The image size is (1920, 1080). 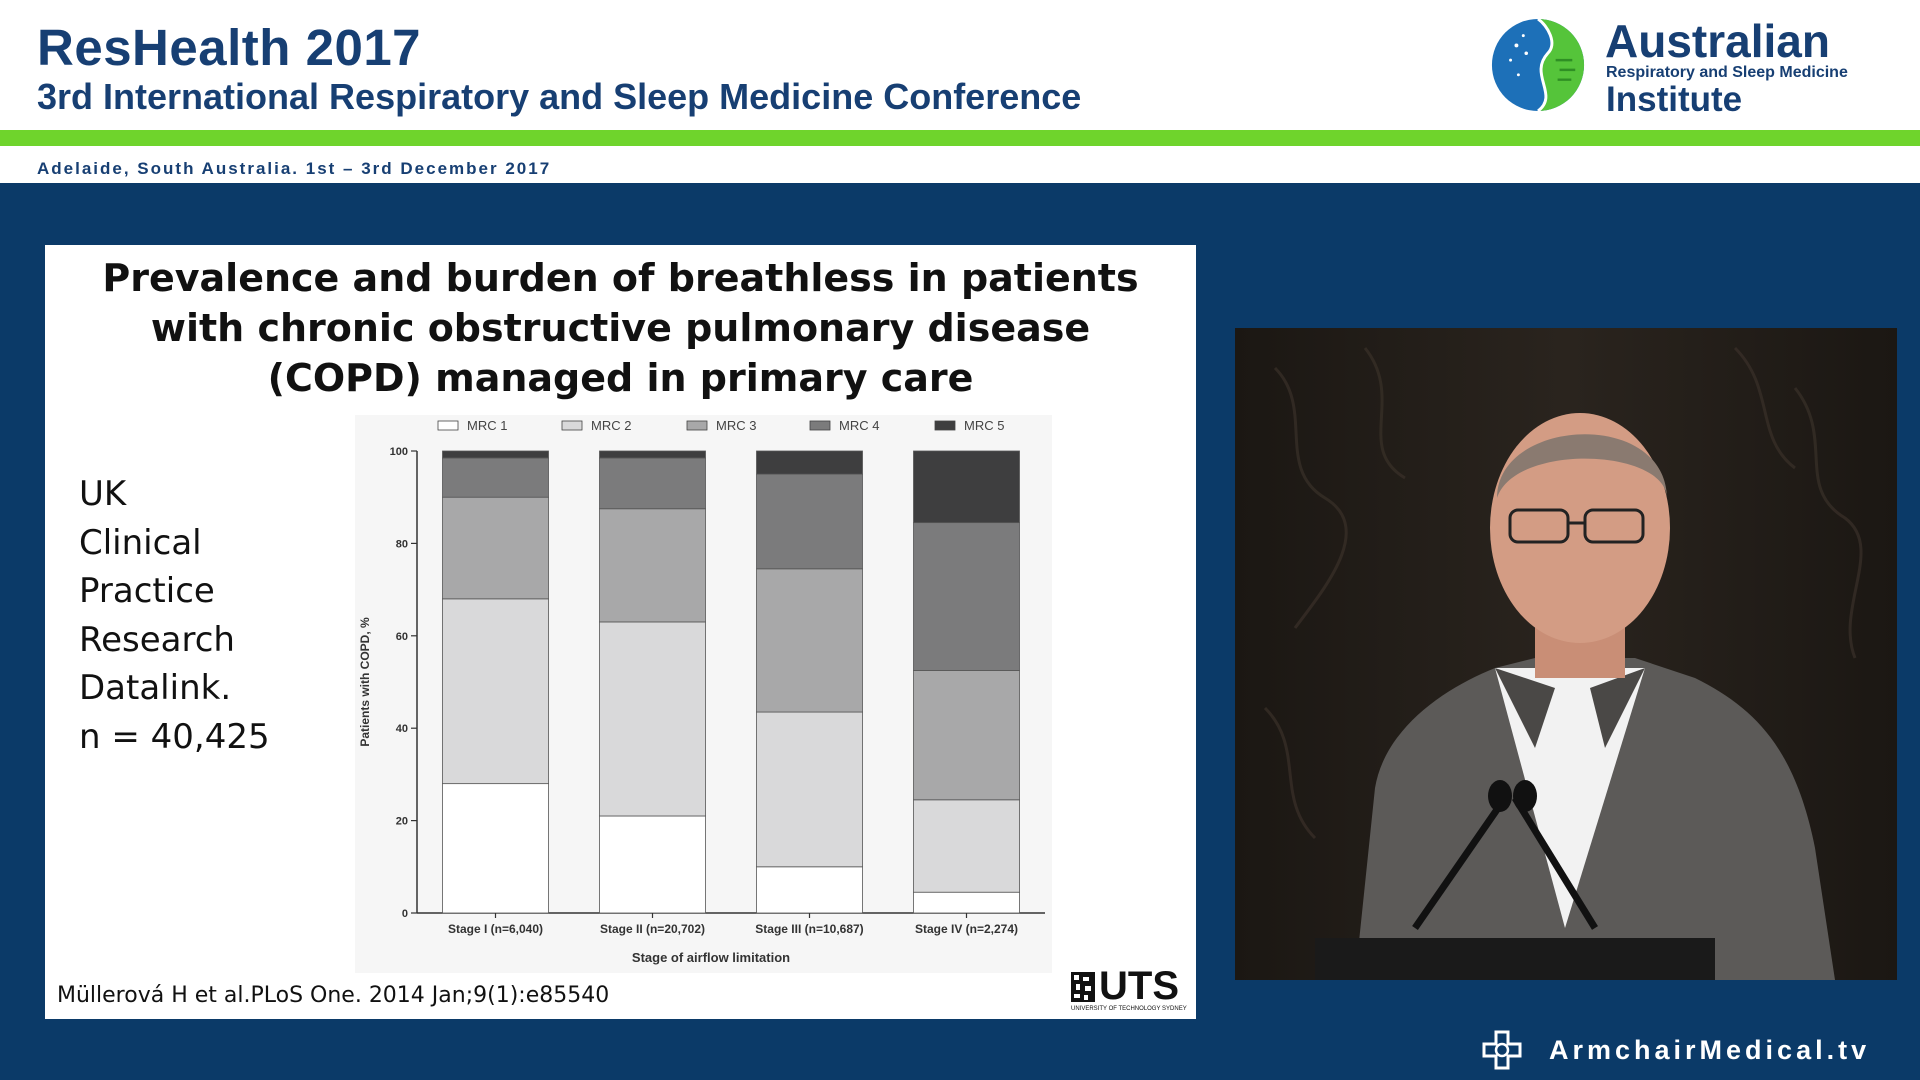 What do you see at coordinates (1139, 986) in the screenshot?
I see `uts-wordmark: UTS` at bounding box center [1139, 986].